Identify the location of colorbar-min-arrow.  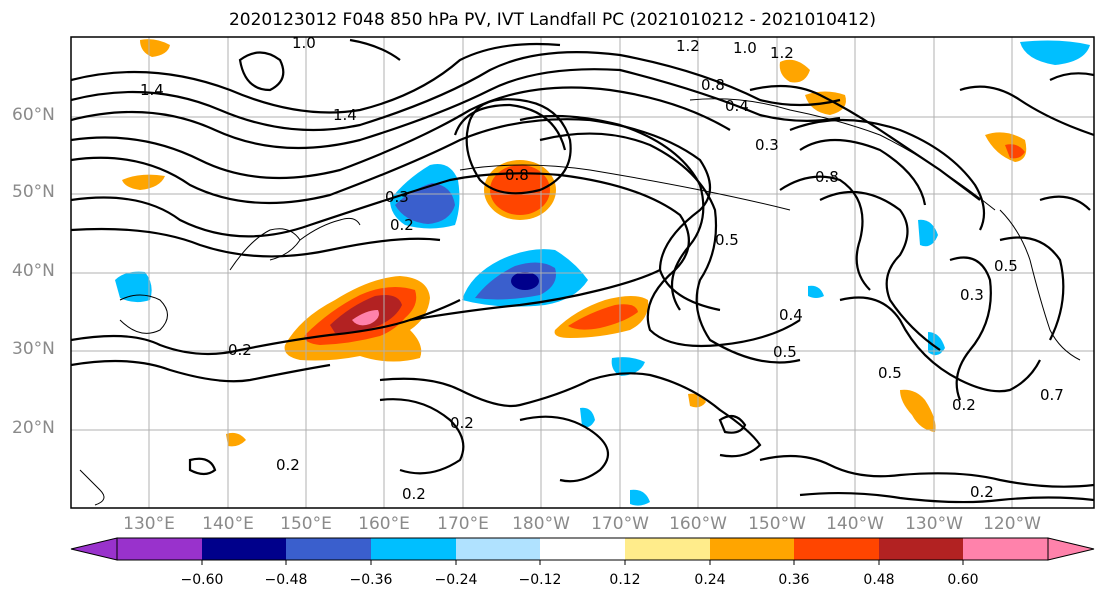
(94, 549).